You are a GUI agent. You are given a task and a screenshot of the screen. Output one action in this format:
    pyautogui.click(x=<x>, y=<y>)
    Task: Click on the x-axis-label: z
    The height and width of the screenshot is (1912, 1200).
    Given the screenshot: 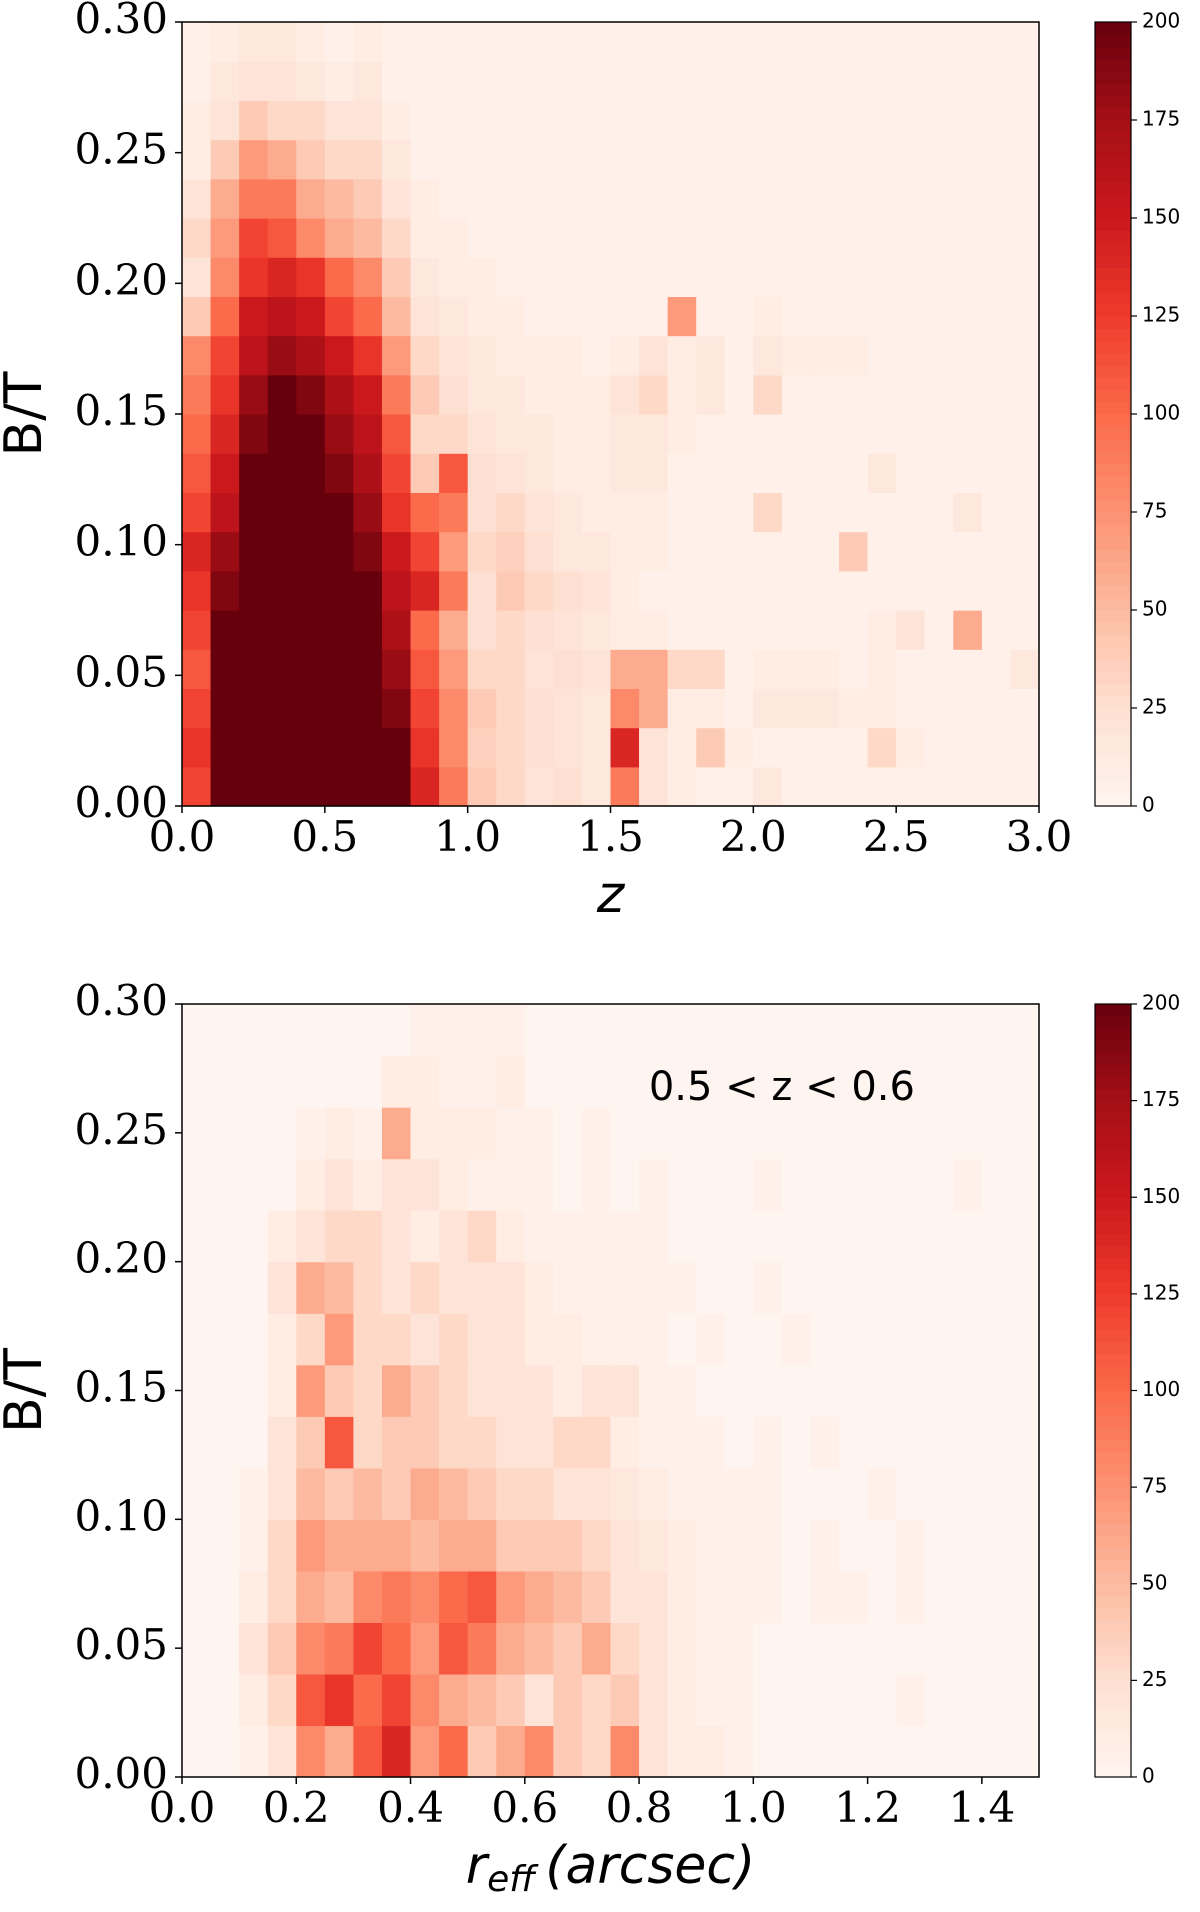 What is the action you would take?
    pyautogui.click(x=611, y=895)
    